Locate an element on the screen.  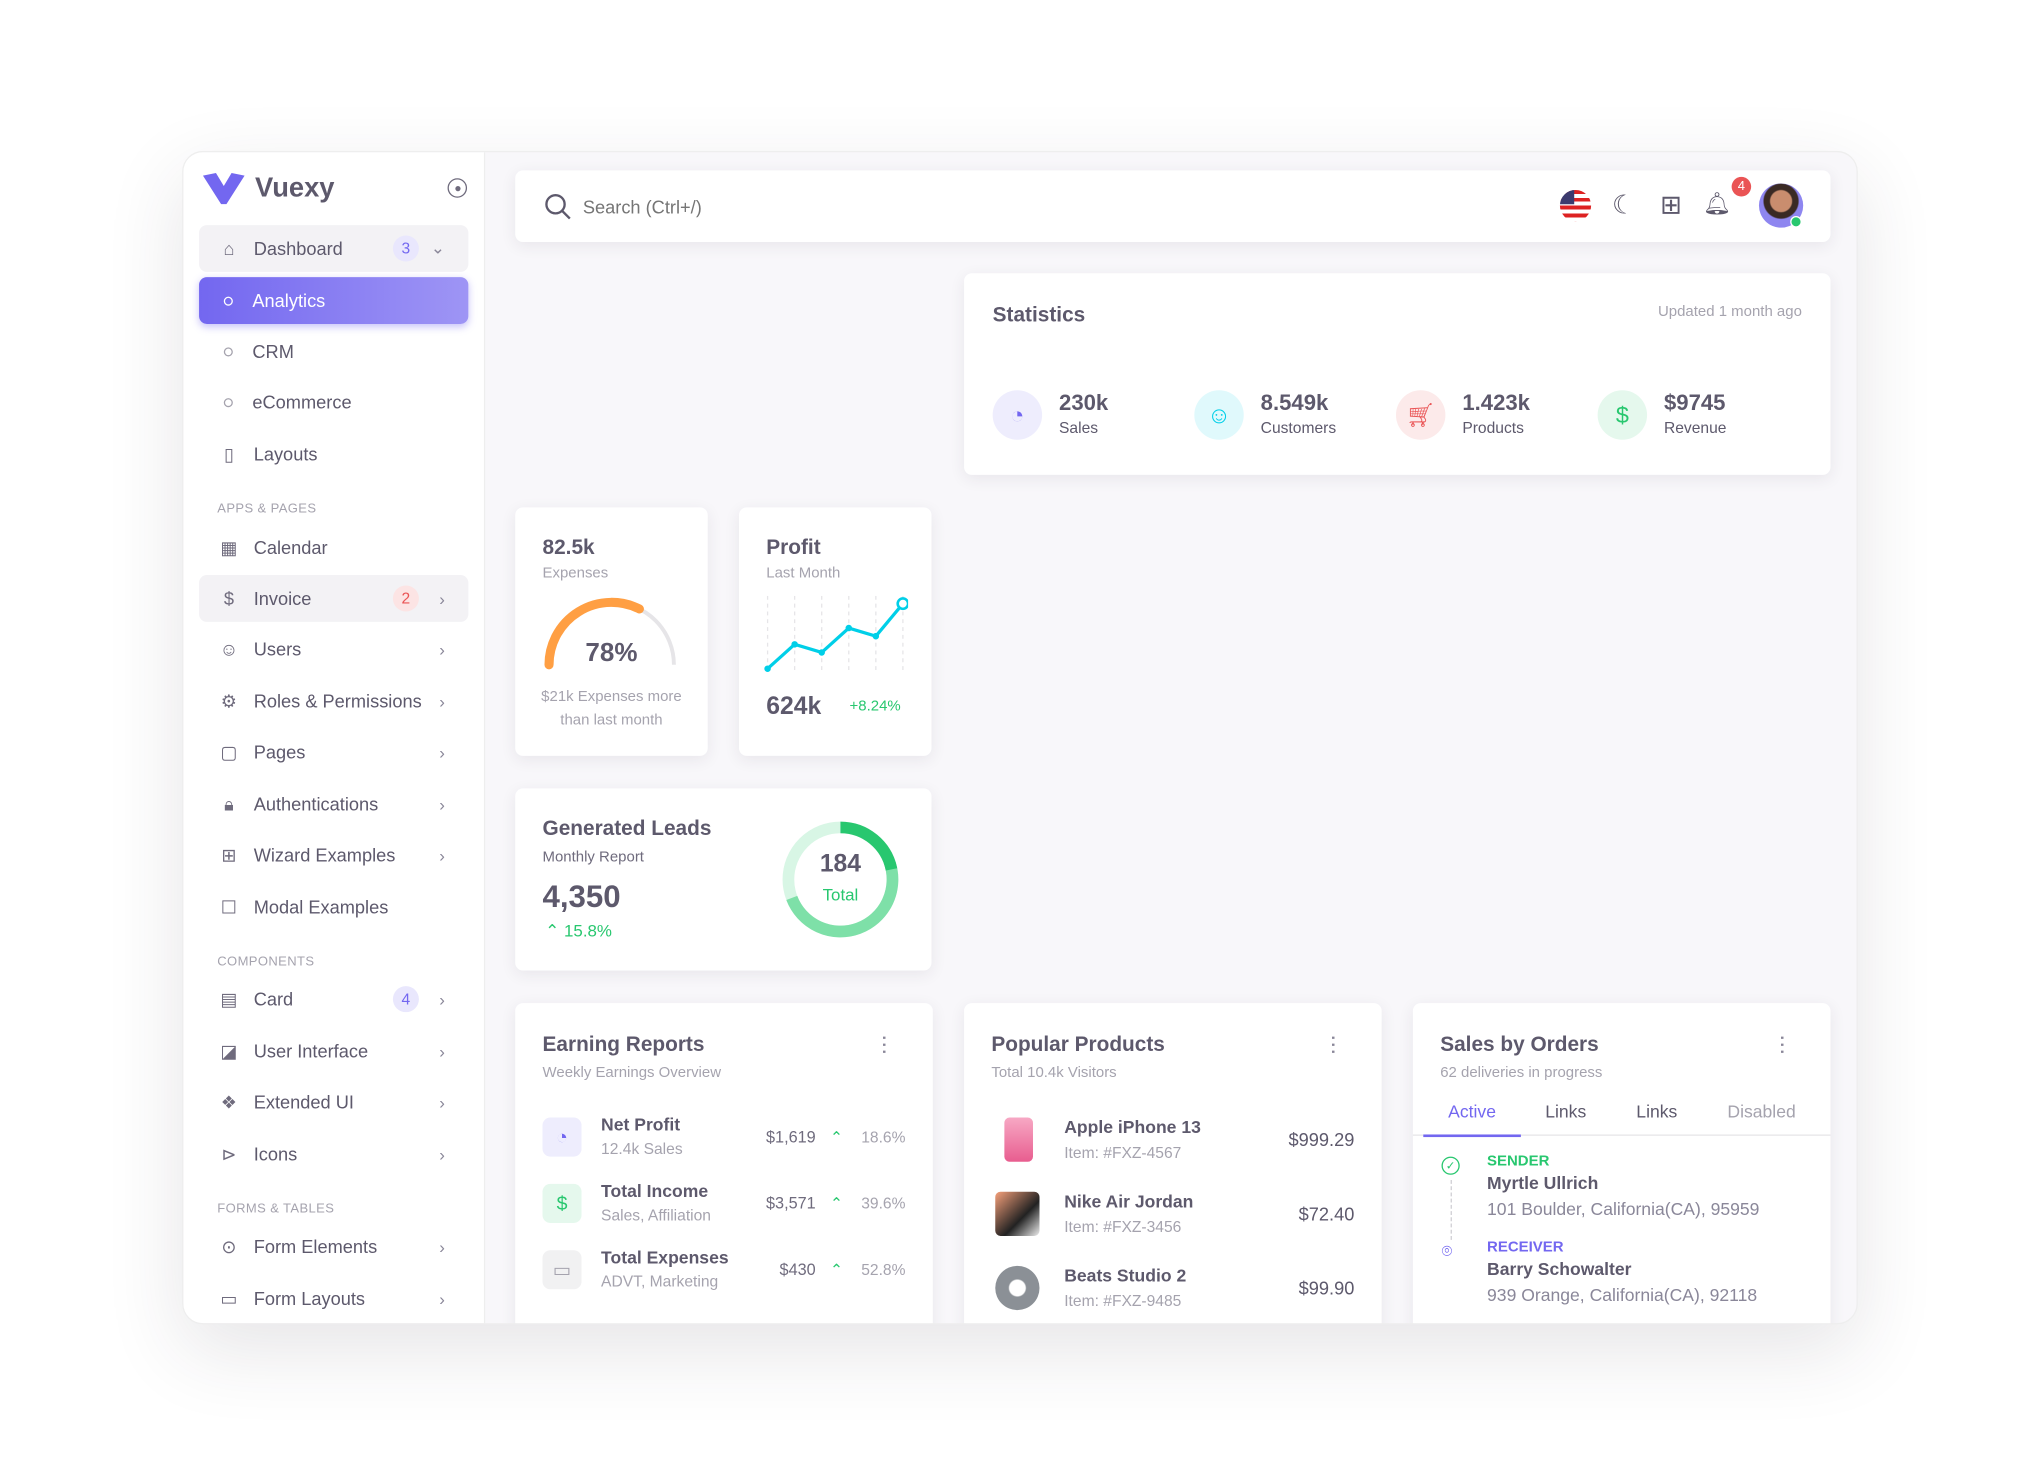
square-icon: ☐ is located at coordinates (229, 906).